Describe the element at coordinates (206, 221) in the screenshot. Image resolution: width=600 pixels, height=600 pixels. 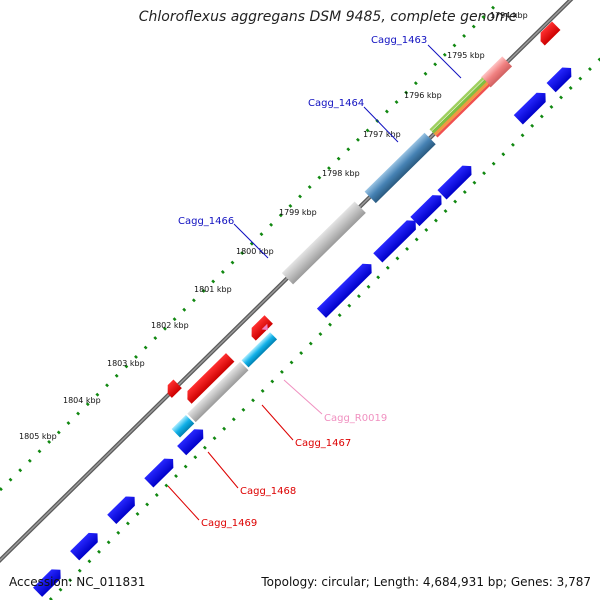
I see `gene-label: Cagg_1466` at that location.